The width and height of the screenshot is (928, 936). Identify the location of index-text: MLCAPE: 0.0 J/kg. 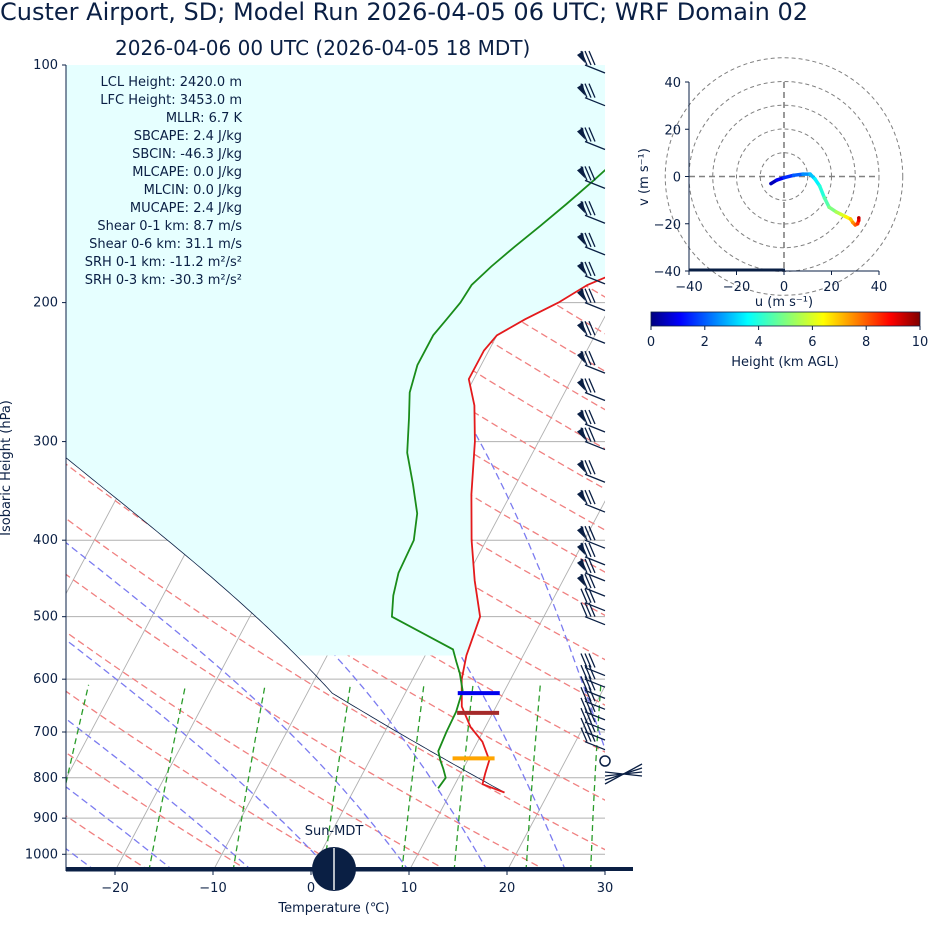
(187, 172).